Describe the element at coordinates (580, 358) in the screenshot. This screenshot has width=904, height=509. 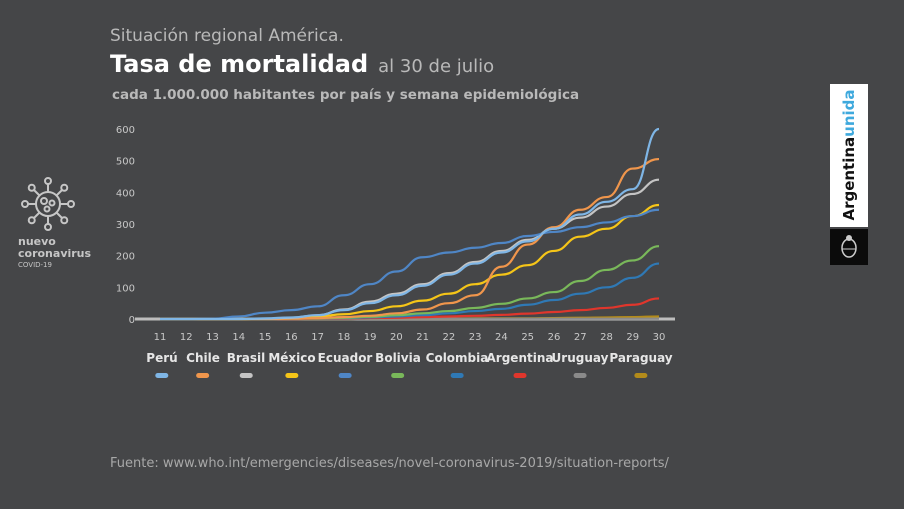
I see `legend-label: Uruguay` at that location.